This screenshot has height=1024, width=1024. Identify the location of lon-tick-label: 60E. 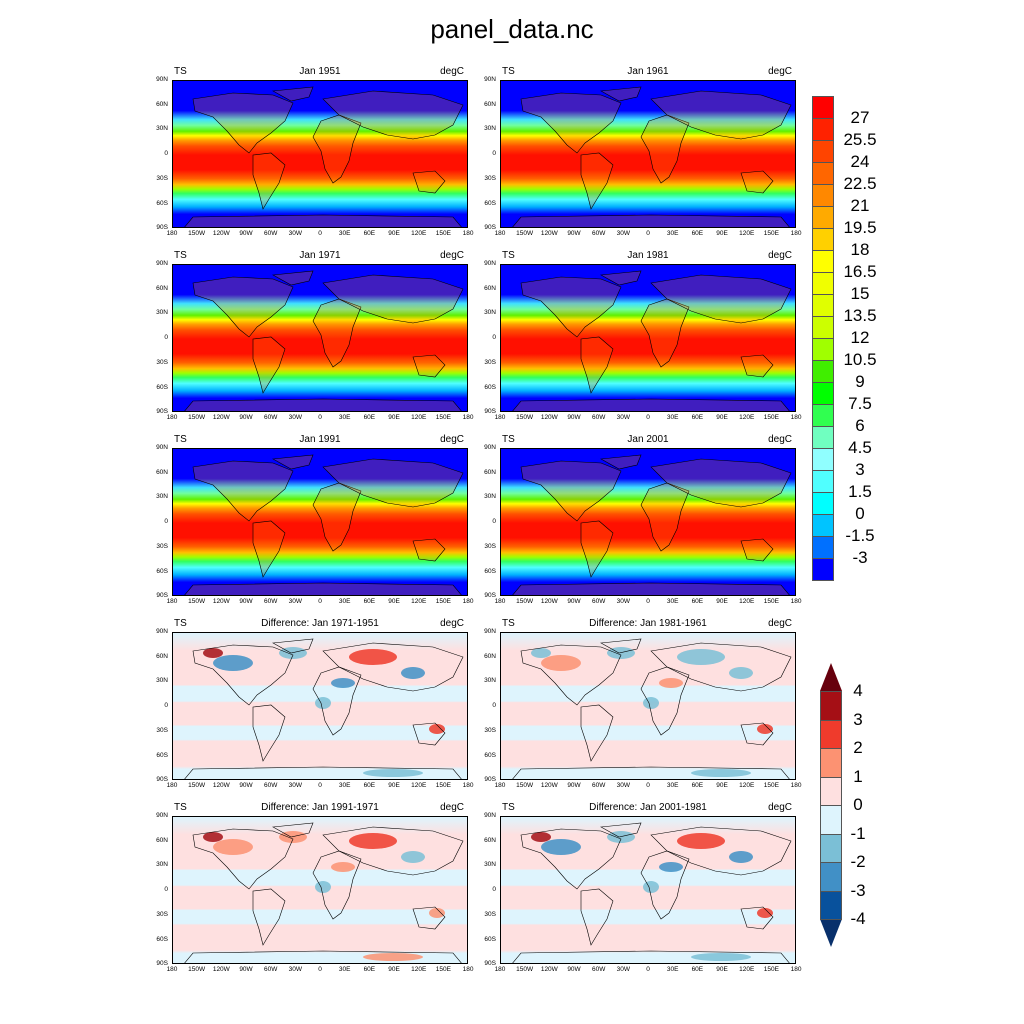
(369, 233).